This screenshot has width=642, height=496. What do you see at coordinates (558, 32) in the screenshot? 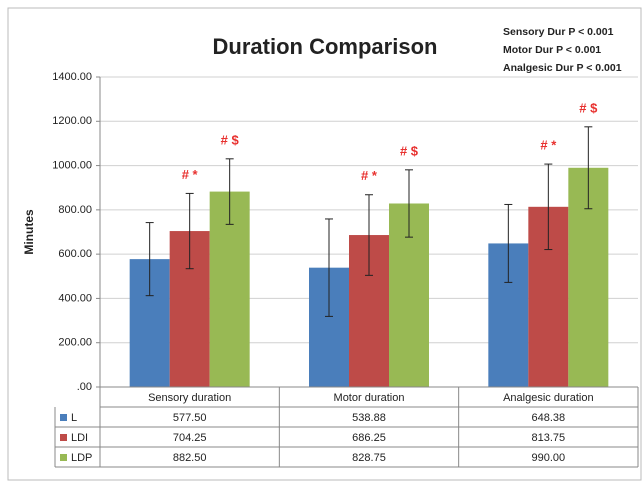
I see `note: Sensory Dur P < 0.001` at bounding box center [558, 32].